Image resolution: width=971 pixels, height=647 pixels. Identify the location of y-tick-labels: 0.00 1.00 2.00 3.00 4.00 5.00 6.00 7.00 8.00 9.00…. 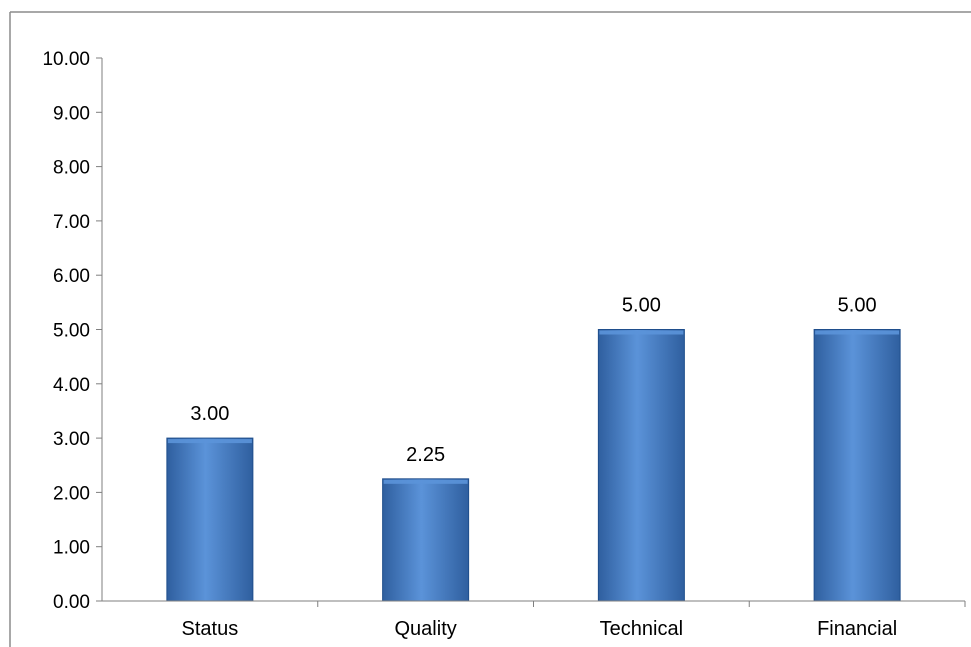
(66, 331).